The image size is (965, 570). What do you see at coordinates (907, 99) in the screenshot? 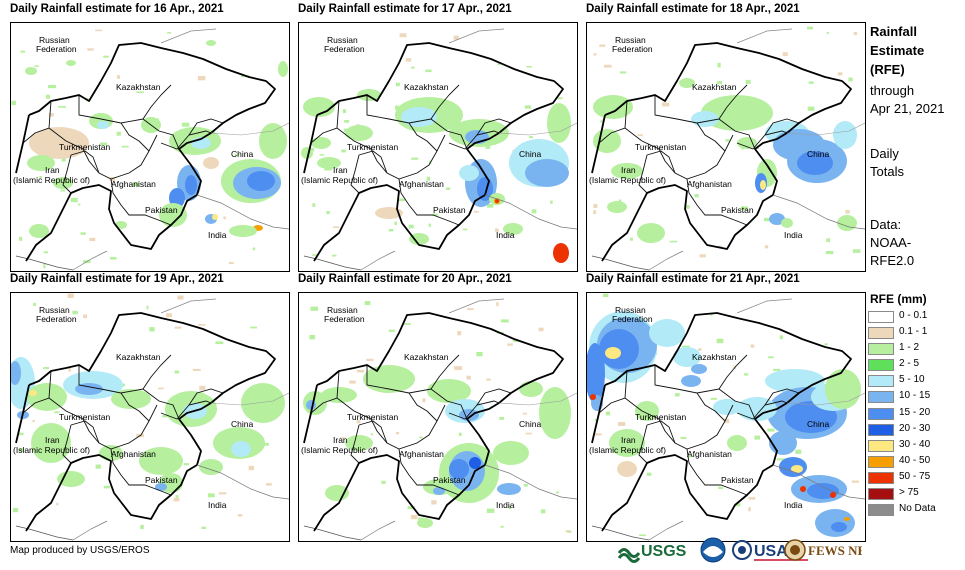
I see `through-date: through Apr 21, 2021` at bounding box center [907, 99].